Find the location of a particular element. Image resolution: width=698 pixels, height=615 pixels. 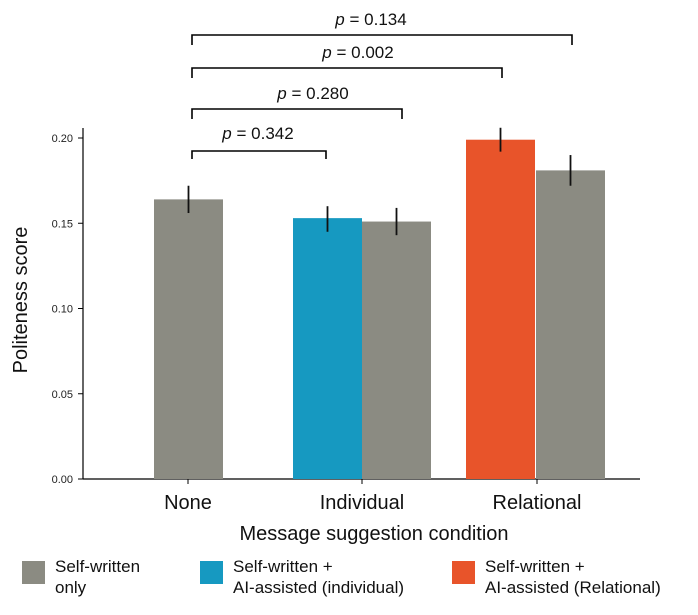

legend-swatch-orange is located at coordinates (463, 572).